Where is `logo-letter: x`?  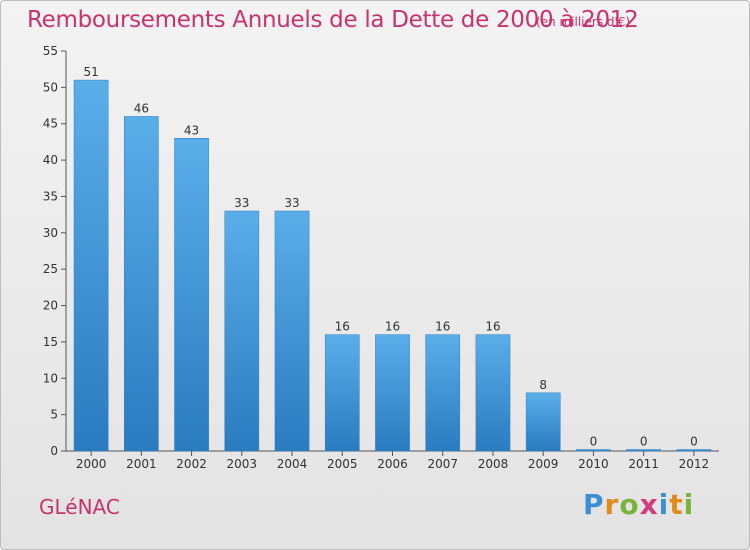 logo-letter: x is located at coordinates (649, 504).